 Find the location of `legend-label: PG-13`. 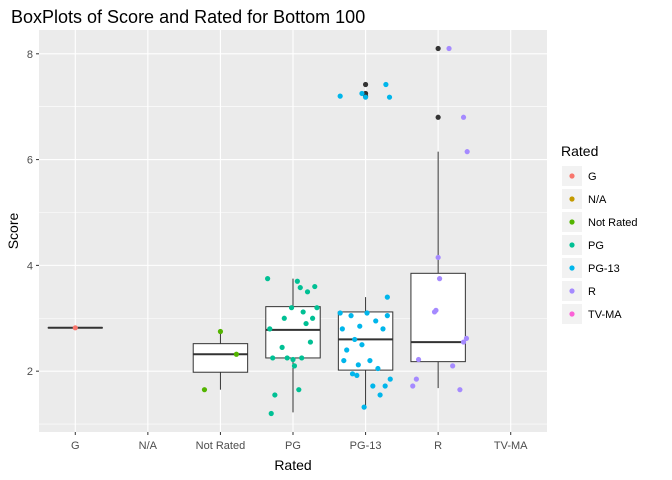

legend-label: PG-13 is located at coordinates (604, 269).